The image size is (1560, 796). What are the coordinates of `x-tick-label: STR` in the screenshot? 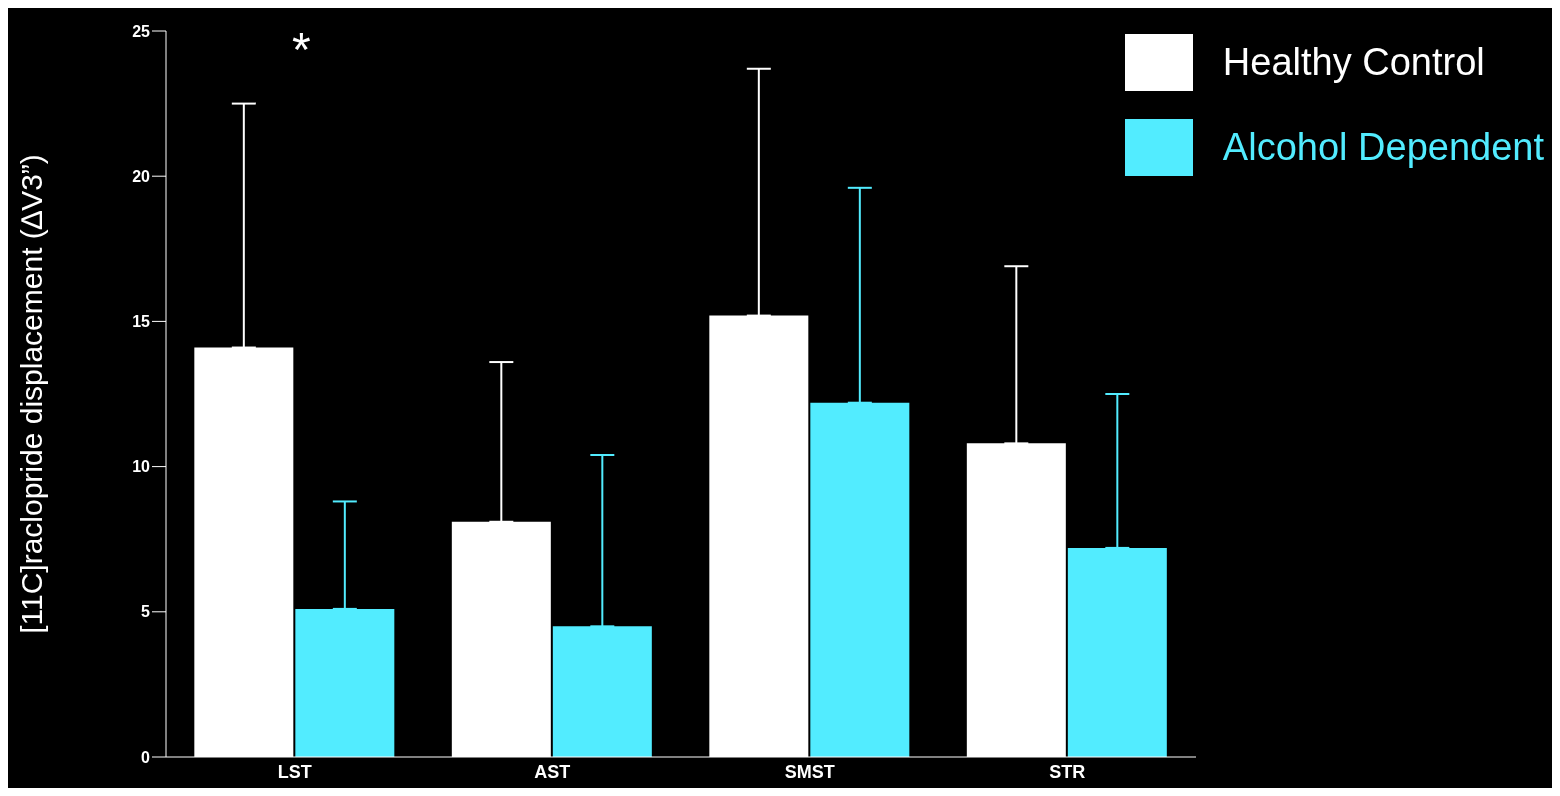 It's located at (1067, 771).